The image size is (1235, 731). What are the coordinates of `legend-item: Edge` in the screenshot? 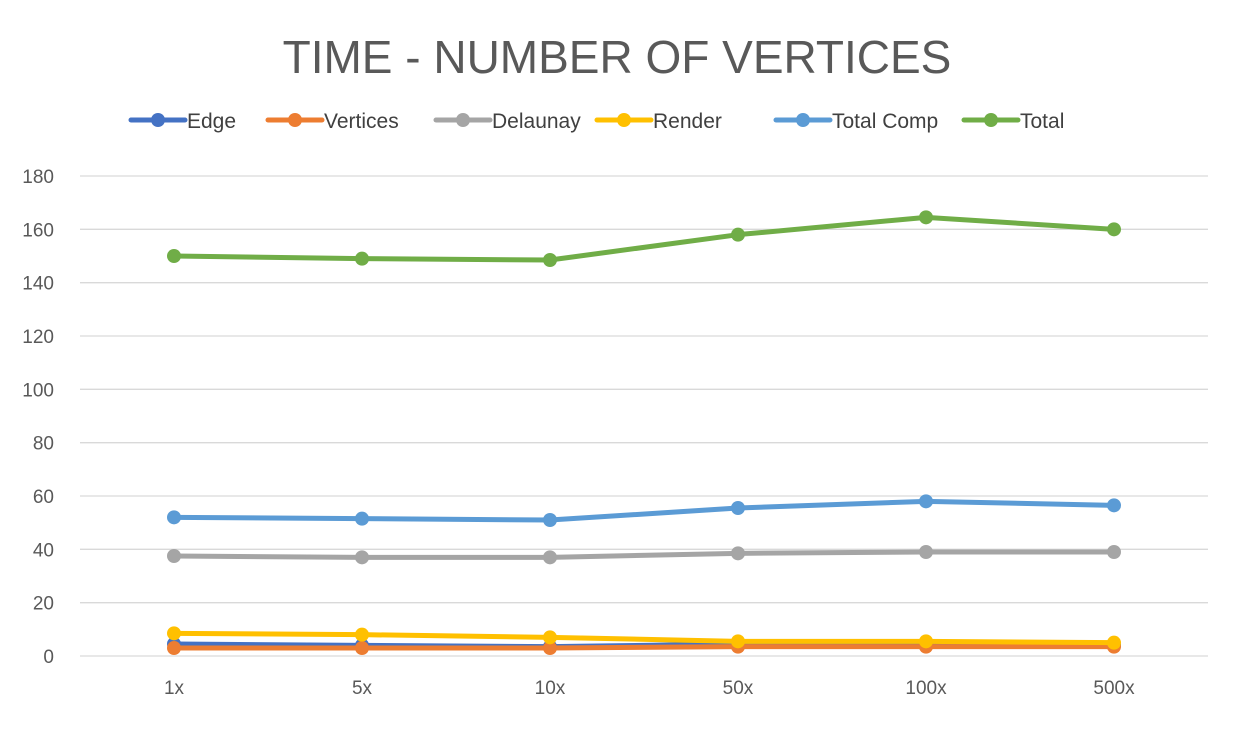 It's located at (182, 121).